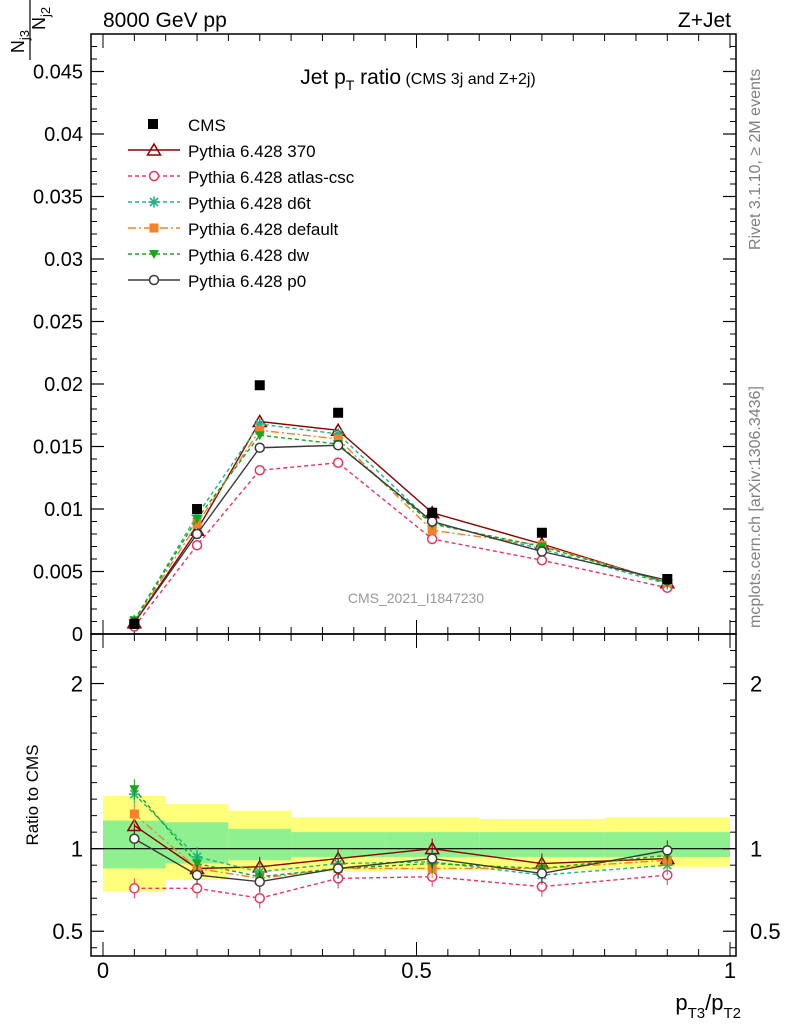  Describe the element at coordinates (418, 79) in the screenshot. I see `chart-title: Jet pT ratio (CMS 3j and Z+2j)` at that location.